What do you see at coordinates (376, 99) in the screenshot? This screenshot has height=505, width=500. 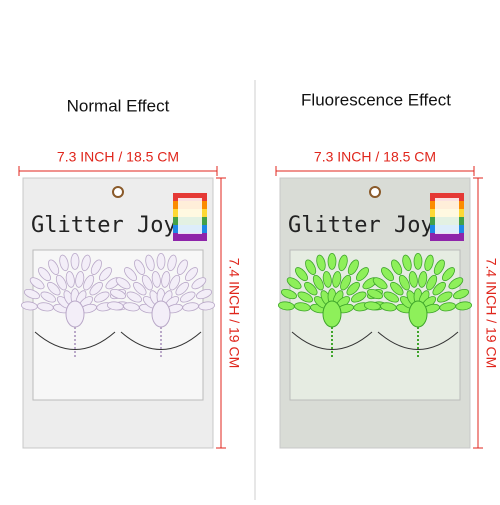 I see `panel-heading: Fluorescence Effect` at bounding box center [376, 99].